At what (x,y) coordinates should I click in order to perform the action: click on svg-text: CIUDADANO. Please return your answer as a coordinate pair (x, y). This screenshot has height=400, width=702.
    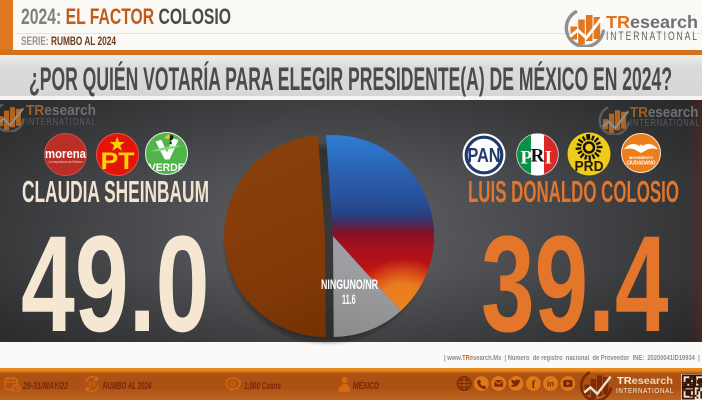
    Looking at the image, I should click on (641, 164).